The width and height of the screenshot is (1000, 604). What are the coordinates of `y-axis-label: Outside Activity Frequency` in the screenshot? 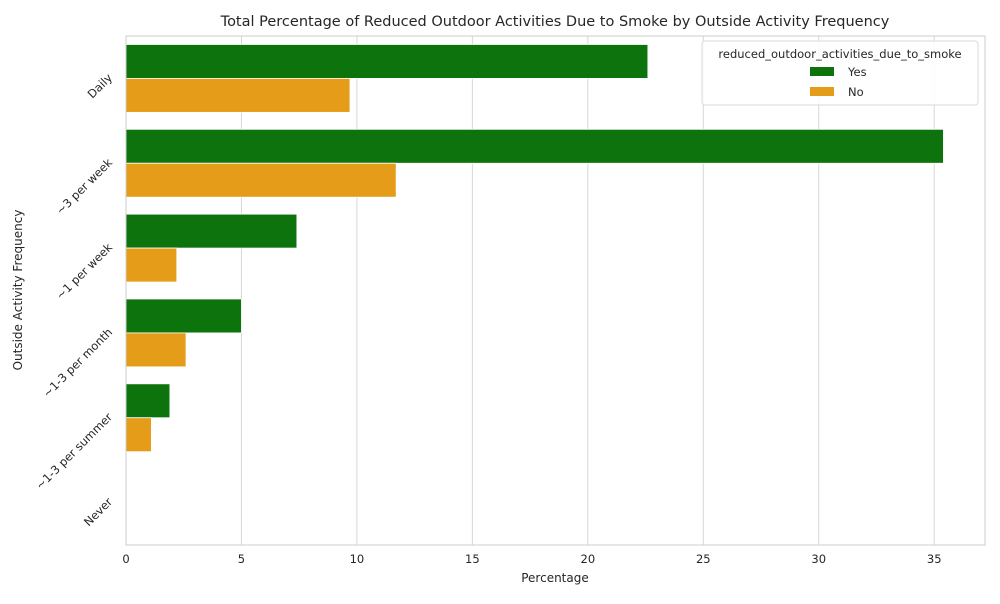 It's located at (18, 290).